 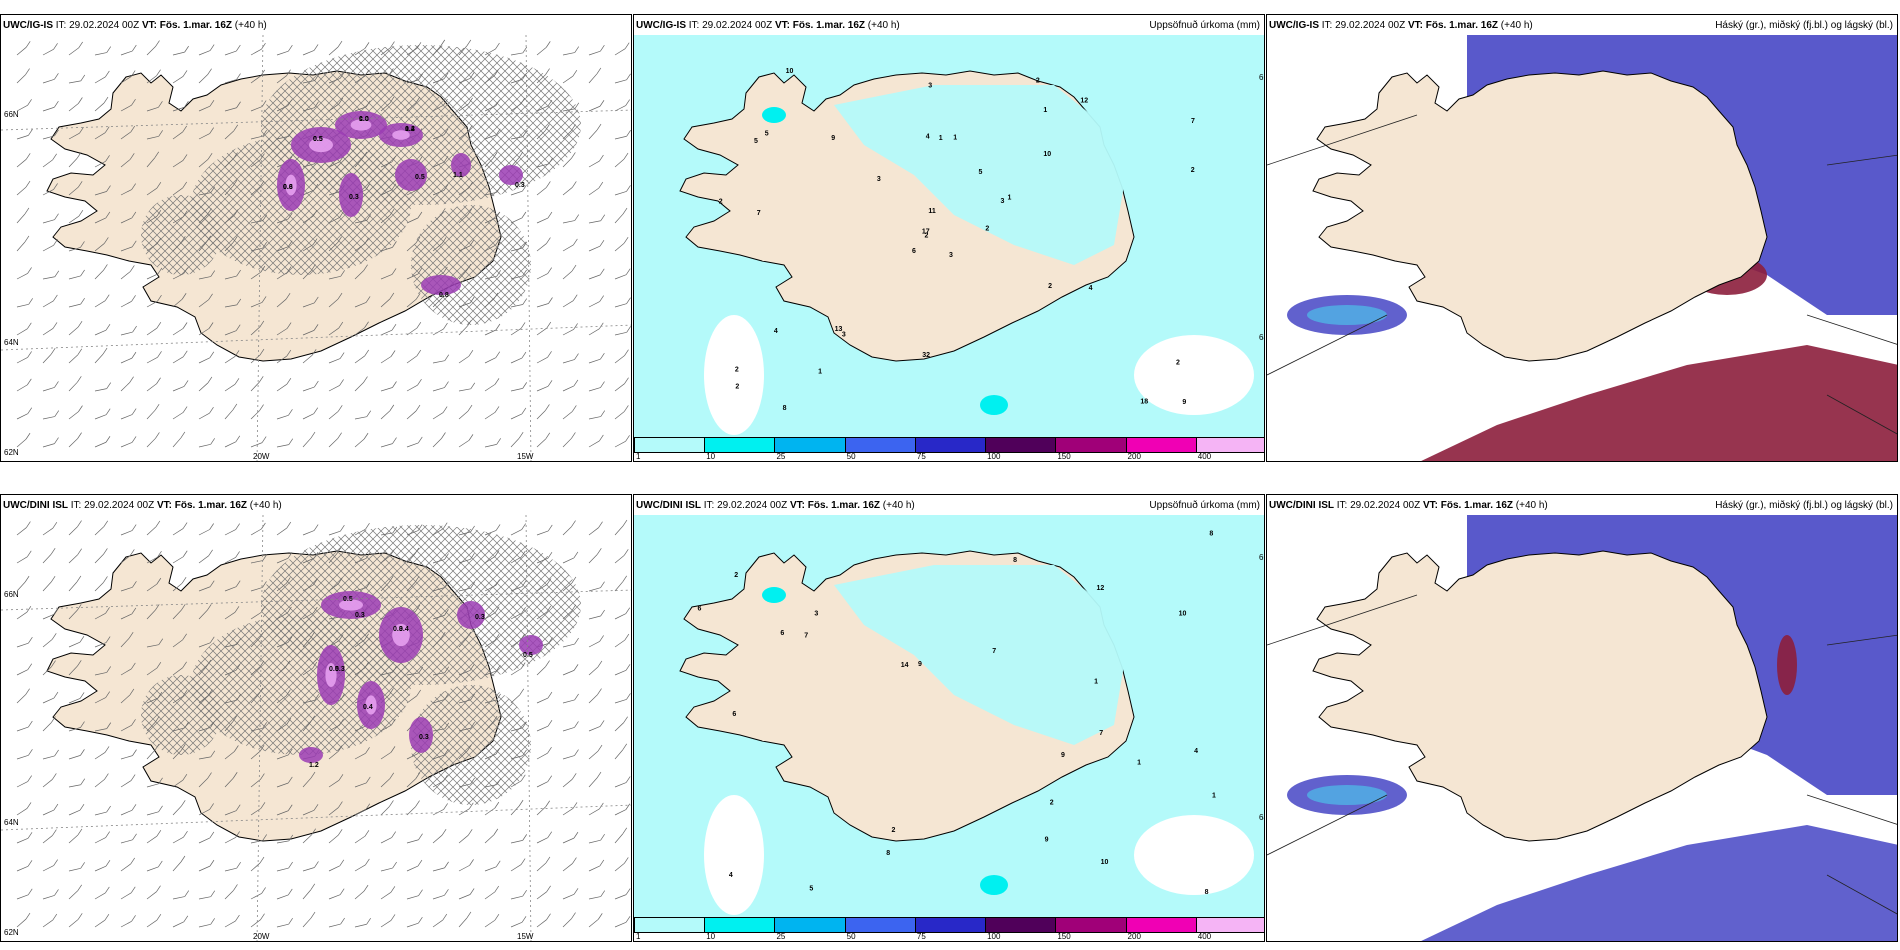 I want to click on init-time: IT: 29.02.2024 00Z, so click(x=1378, y=505).